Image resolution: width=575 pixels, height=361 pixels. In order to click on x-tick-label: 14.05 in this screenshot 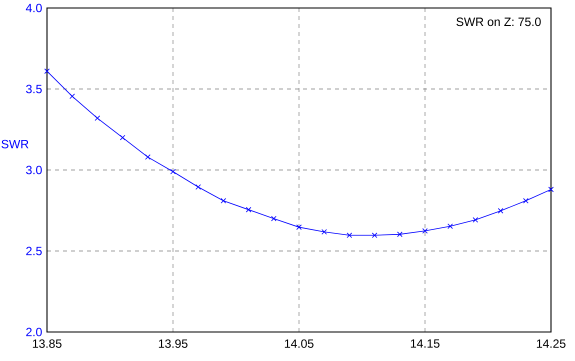, I will do `click(299, 343)`.